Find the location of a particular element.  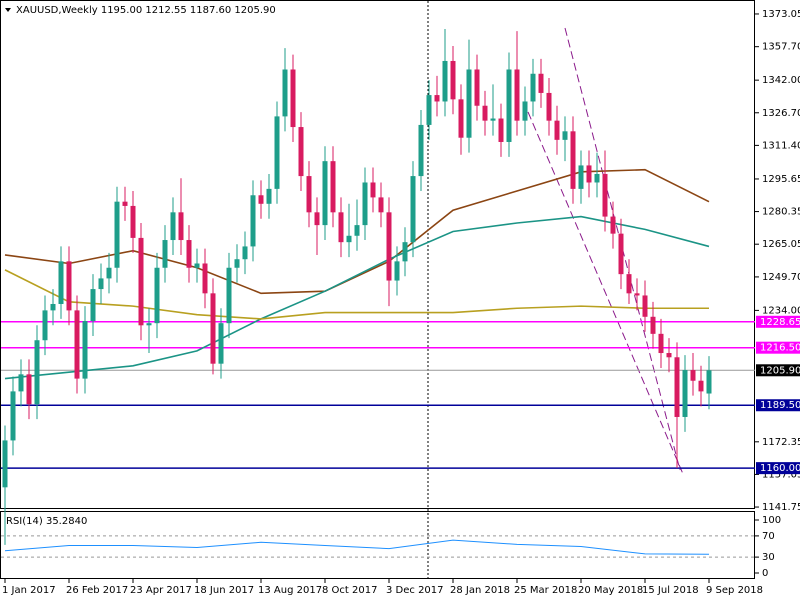

x-tick-label: 18 Jun 2017 is located at coordinates (224, 590).